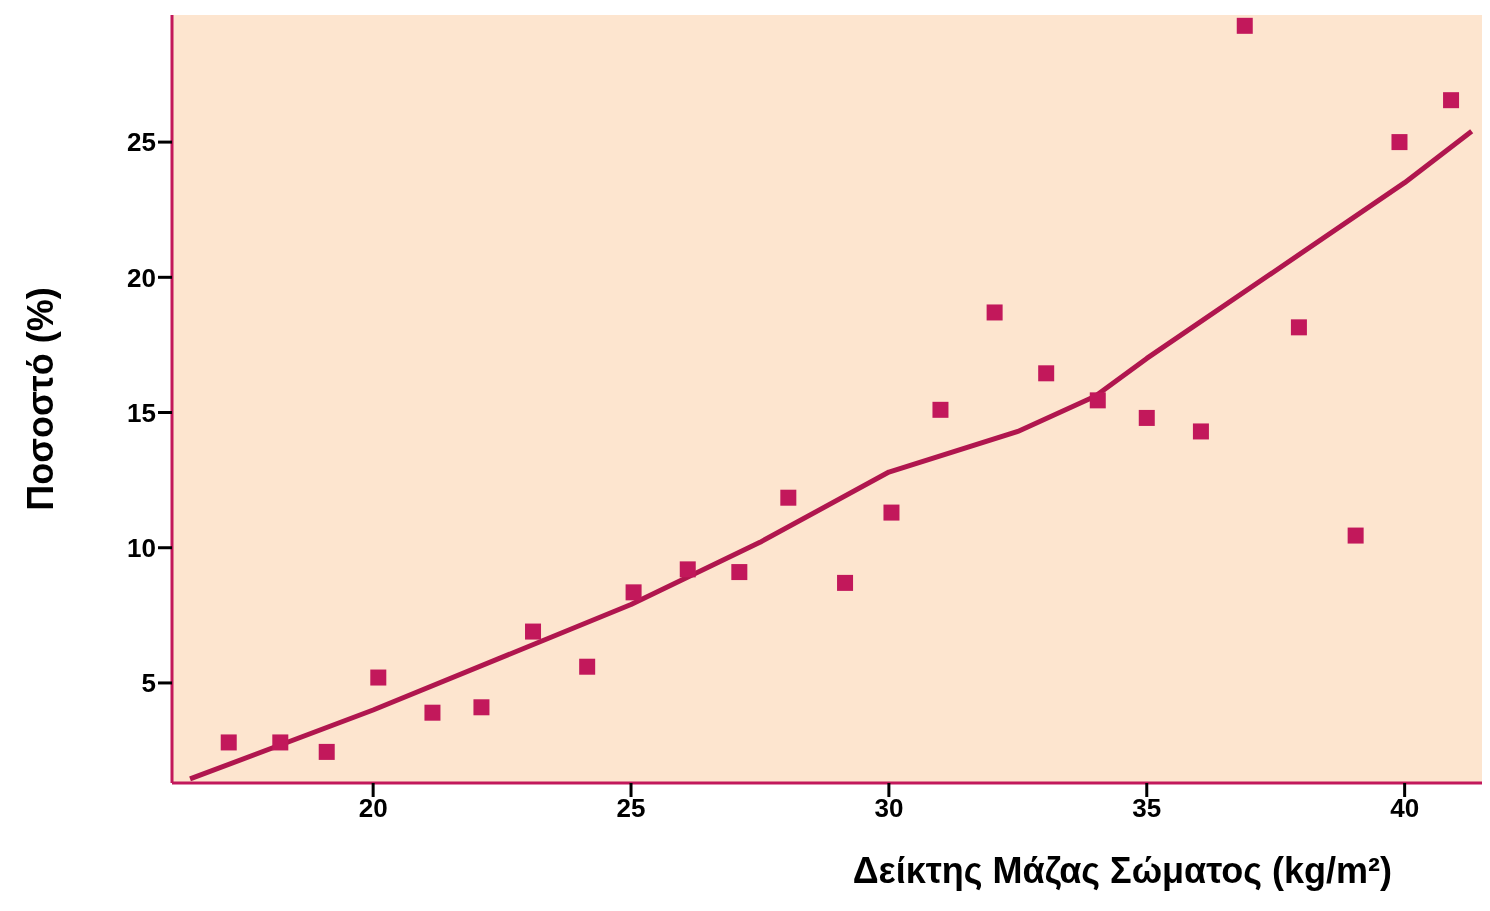 The image size is (1490, 911). I want to click on y-tick-label: 5, so click(148, 683).